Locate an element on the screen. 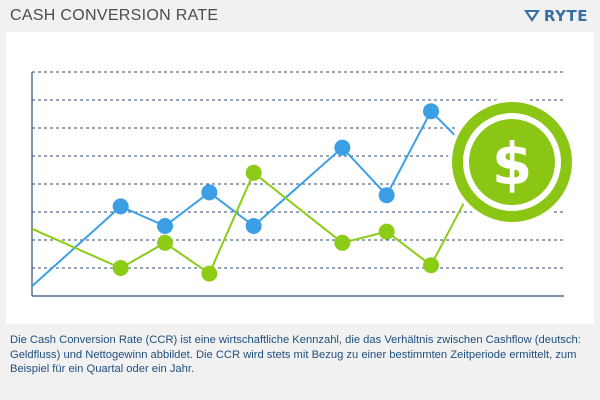 This screenshot has height=400, width=600. header: CASH CONVERSION RATE RYTE is located at coordinates (300, 16).